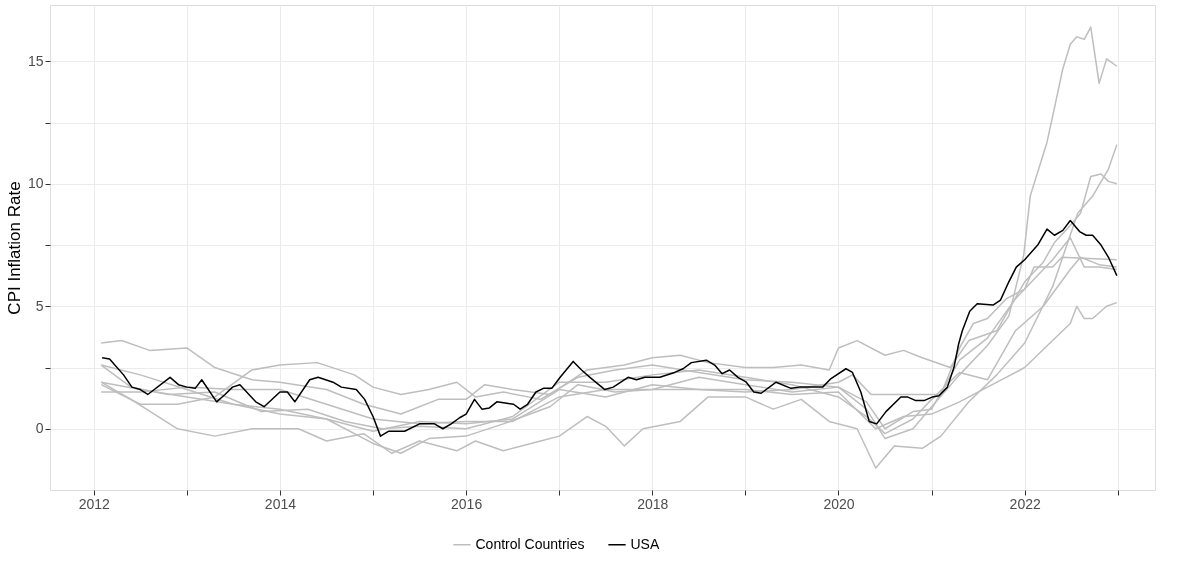 Image resolution: width=1189 pixels, height=580 pixels. I want to click on y-tick-label: 15, so click(35, 60).